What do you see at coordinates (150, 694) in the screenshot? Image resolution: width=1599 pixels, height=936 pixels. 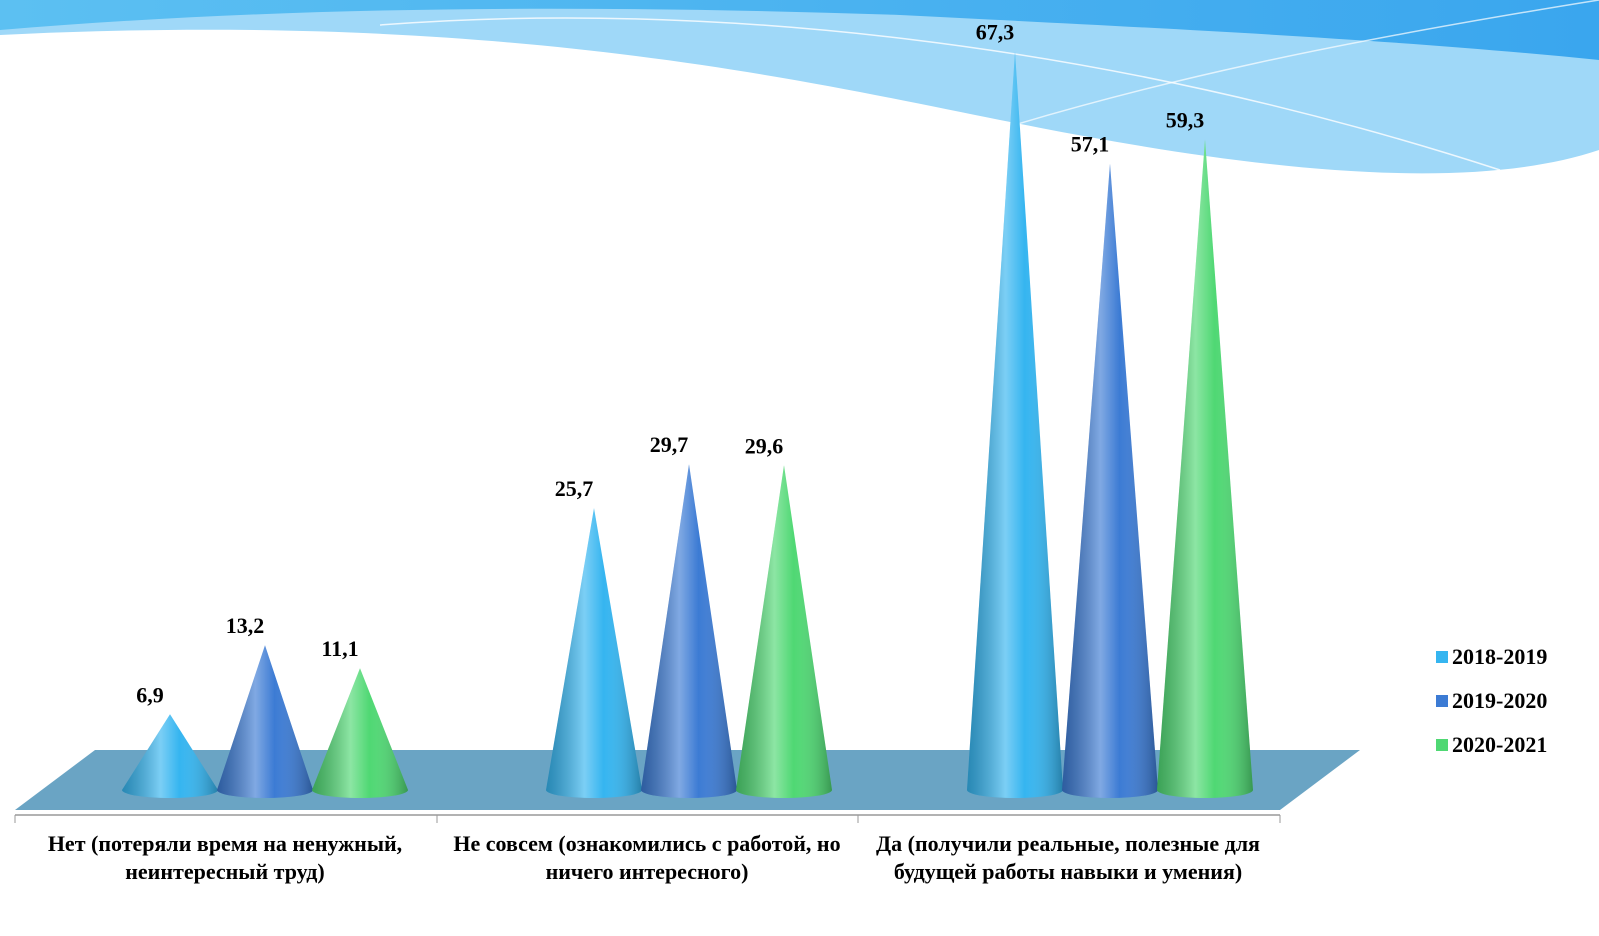 I see `value-label: 6,9` at bounding box center [150, 694].